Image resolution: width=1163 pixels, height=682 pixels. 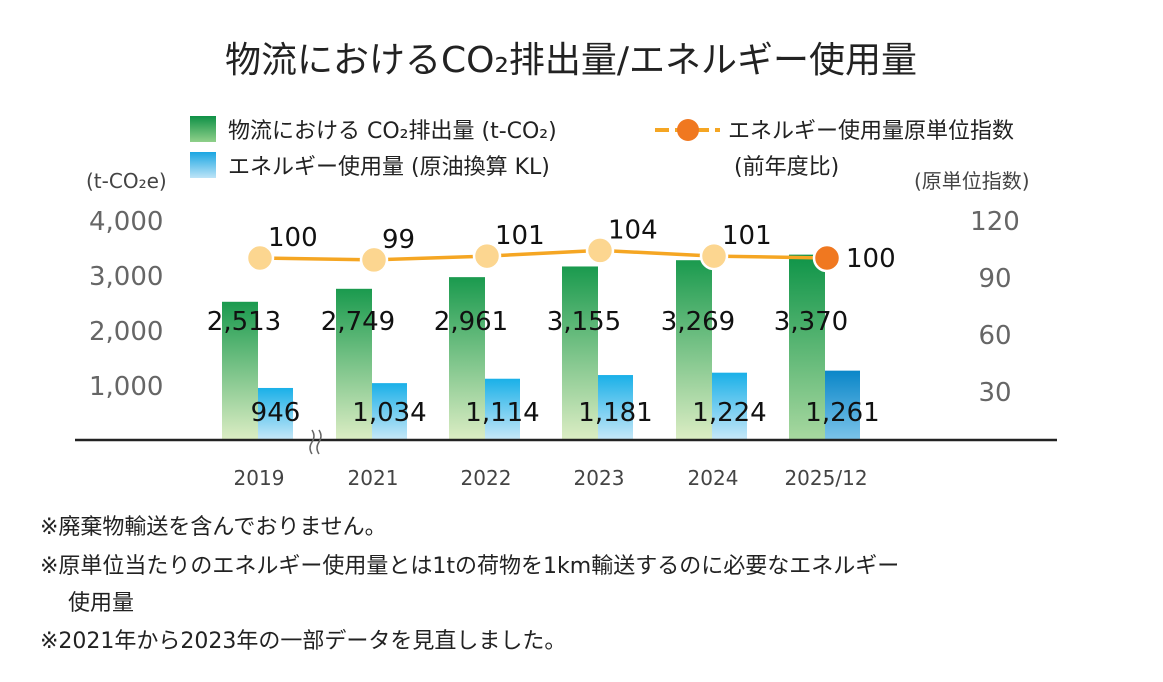 What do you see at coordinates (203, 165) in the screenshot?
I see `legend-swatch-energy` at bounding box center [203, 165].